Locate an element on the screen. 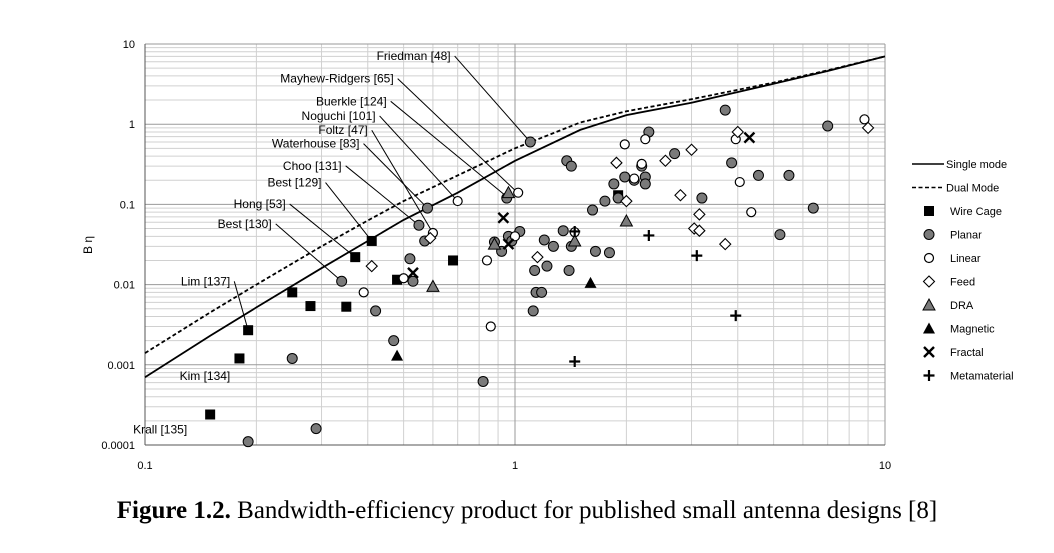 This screenshot has height=553, width=1054. legend-label: Linear is located at coordinates (965, 259).